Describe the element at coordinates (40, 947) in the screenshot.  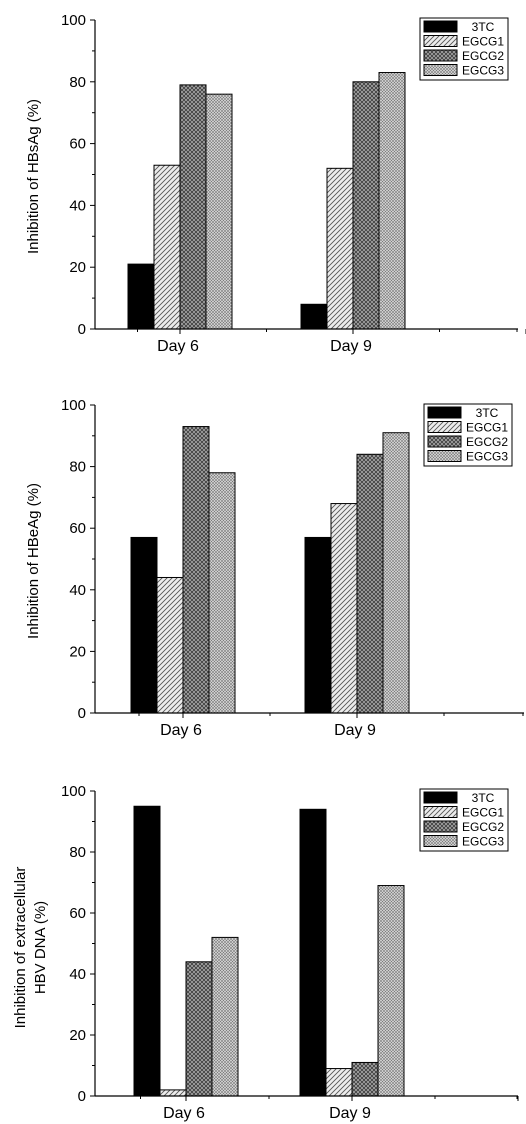
I see `y-axis-title-line-2: HBV DNA (%)` at that location.